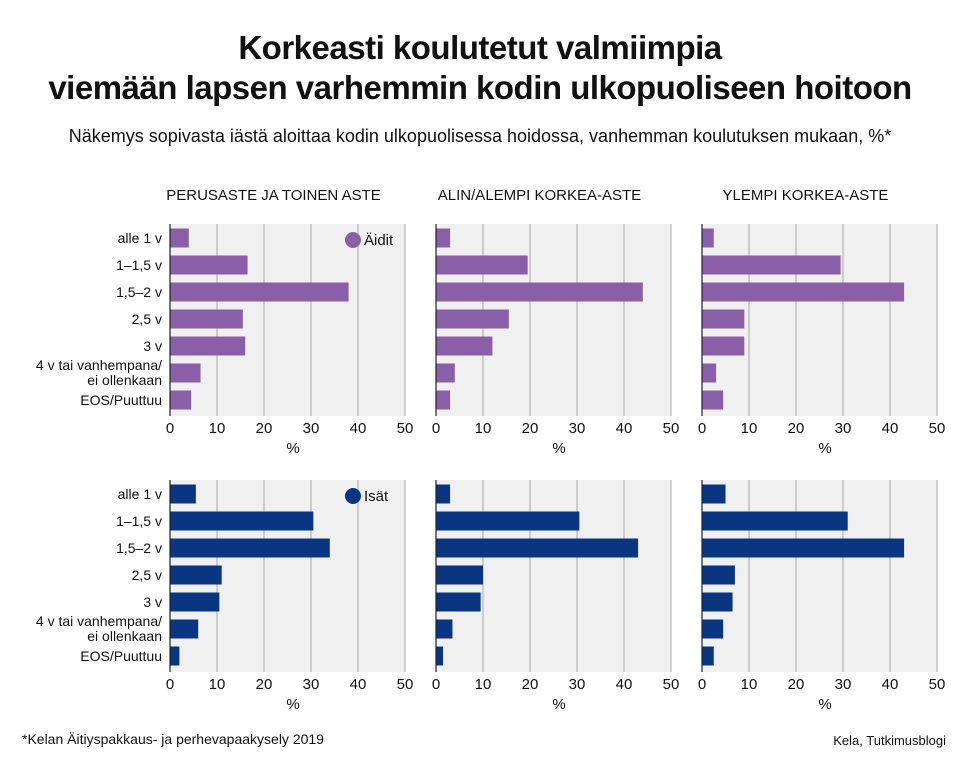 This screenshot has height=758, width=960. Describe the element at coordinates (480, 47) in the screenshot. I see `title-line-1: Korkeasti koulutetut valmiimpia` at that location.